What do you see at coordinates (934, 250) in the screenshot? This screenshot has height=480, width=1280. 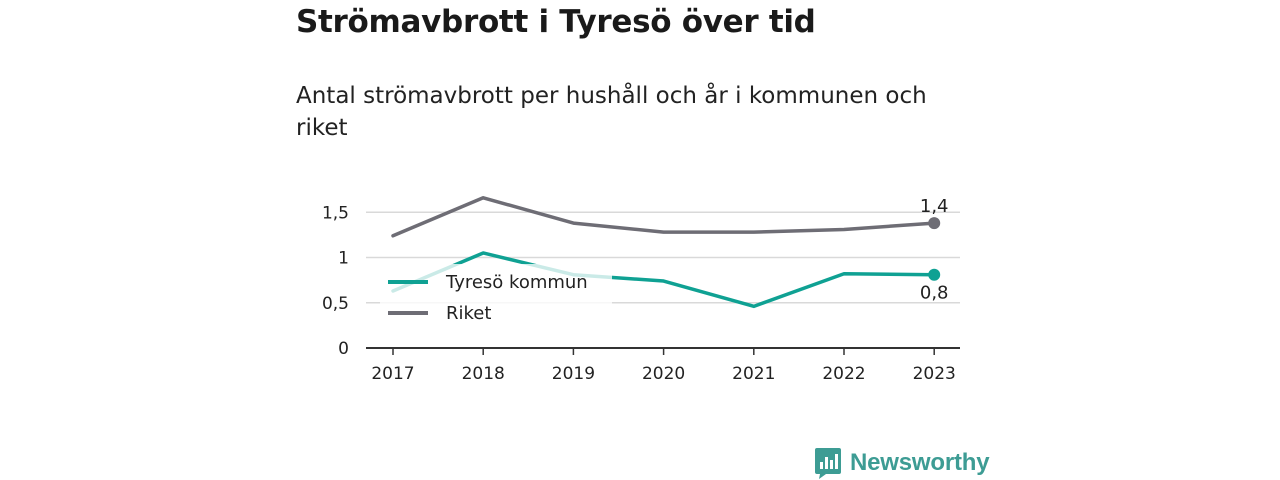 I see `end-labels: 0,8 1,4` at bounding box center [934, 250].